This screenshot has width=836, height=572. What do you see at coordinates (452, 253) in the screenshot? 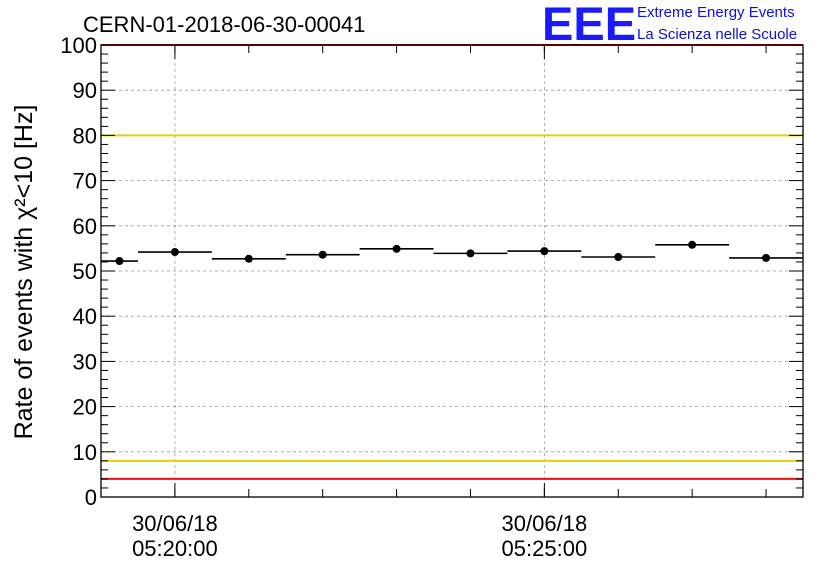
I see `data-marks` at bounding box center [452, 253].